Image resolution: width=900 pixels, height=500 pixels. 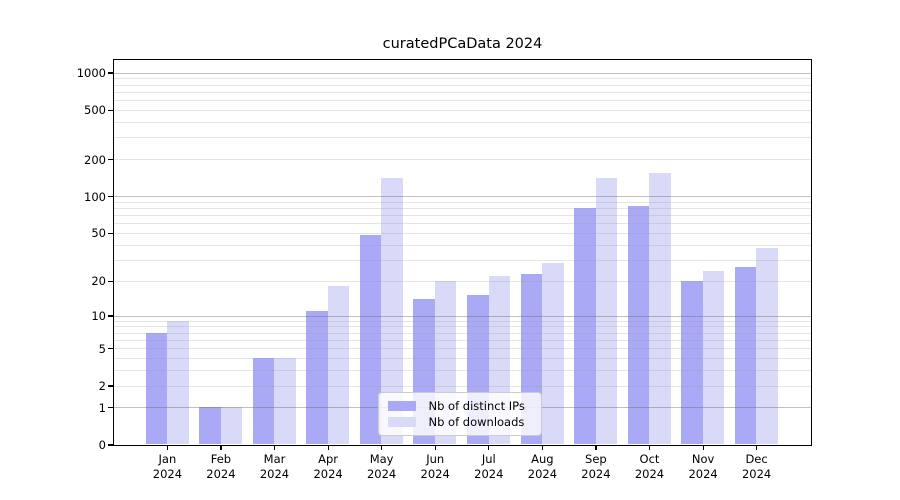 What do you see at coordinates (95, 196) in the screenshot?
I see `y-label-100: 100` at bounding box center [95, 196].